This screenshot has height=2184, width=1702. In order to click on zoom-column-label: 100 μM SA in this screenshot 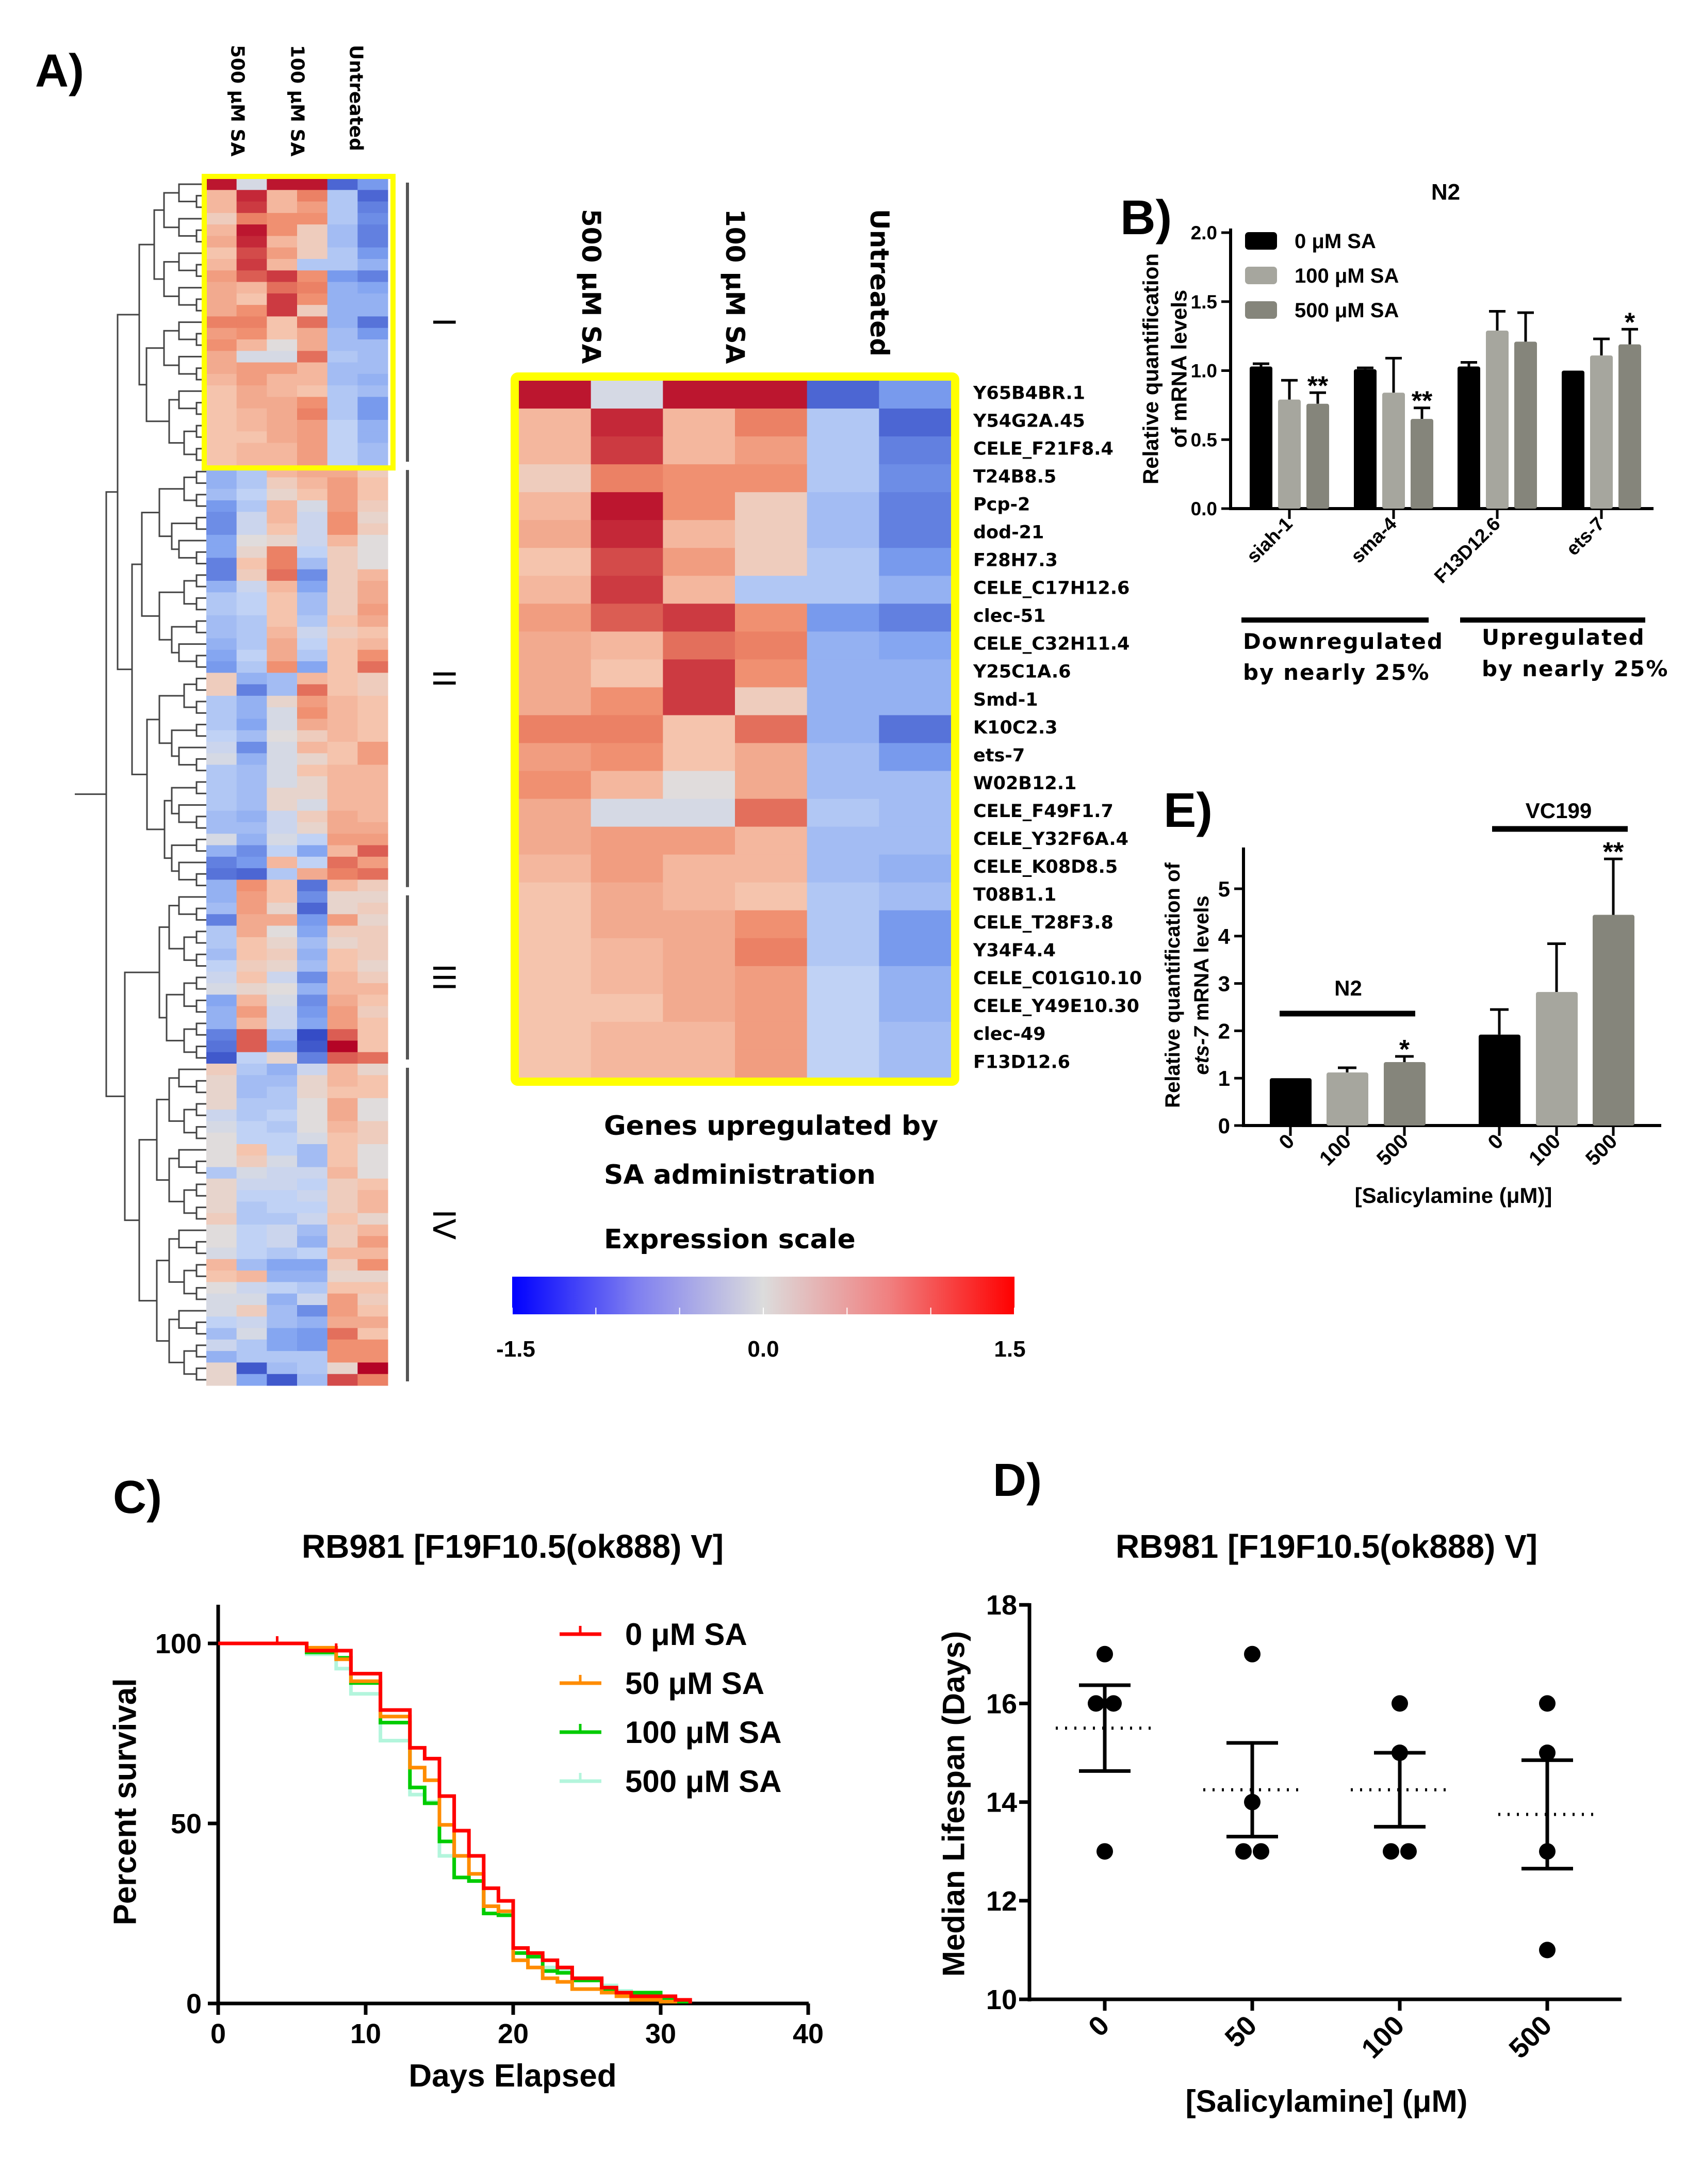, I will do `click(735, 286)`.